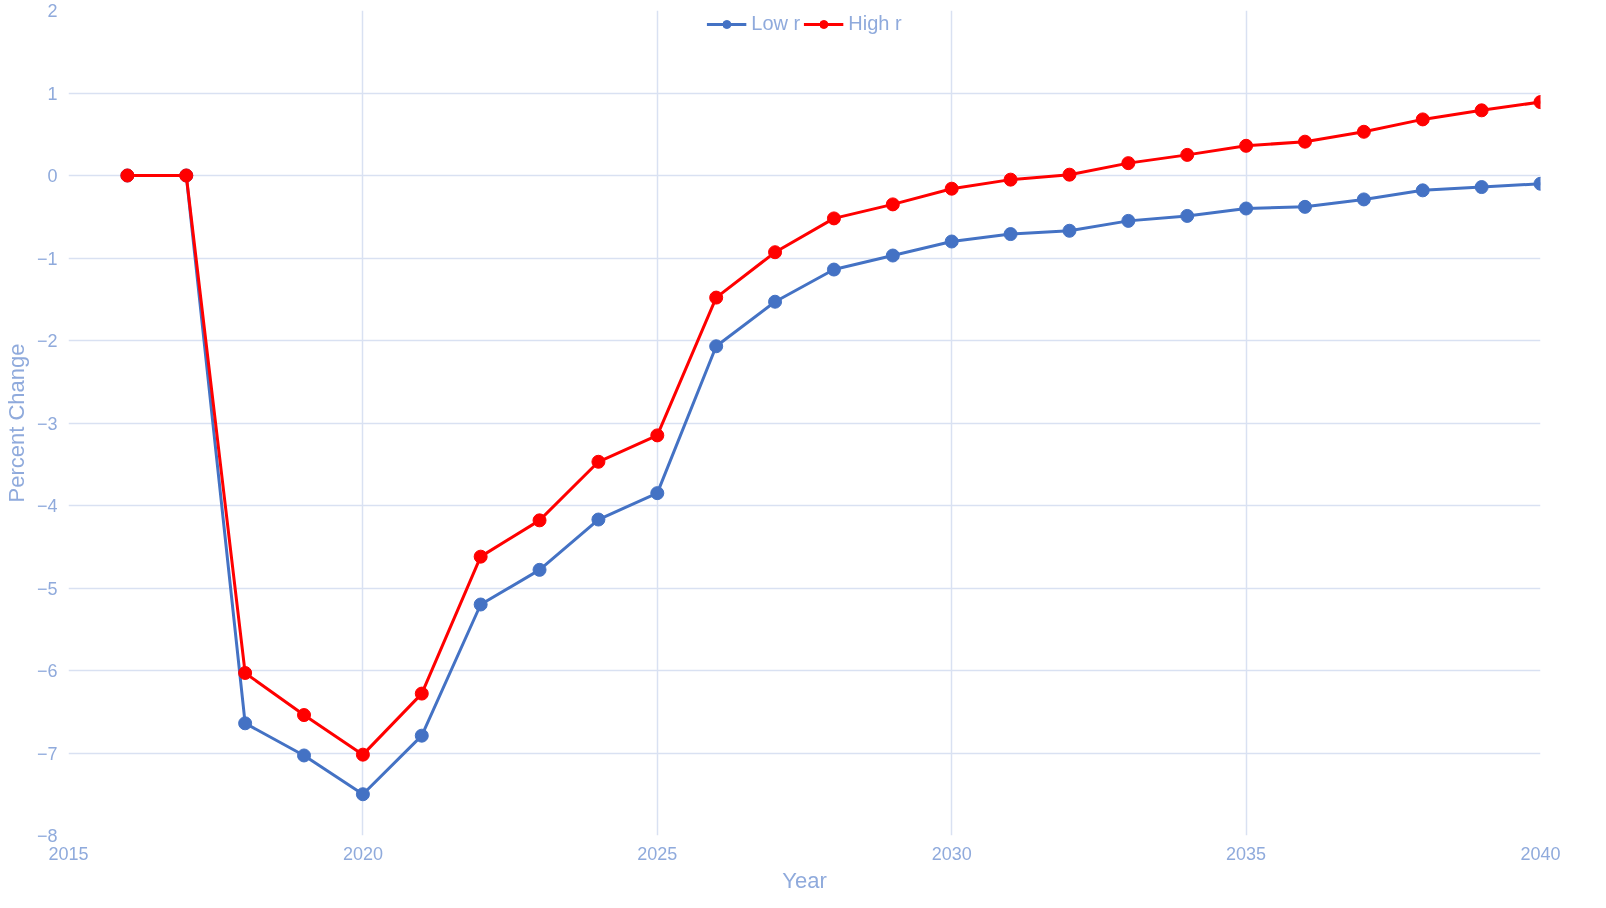  What do you see at coordinates (47, 588) in the screenshot?
I see `y-tick-label: −5` at bounding box center [47, 588].